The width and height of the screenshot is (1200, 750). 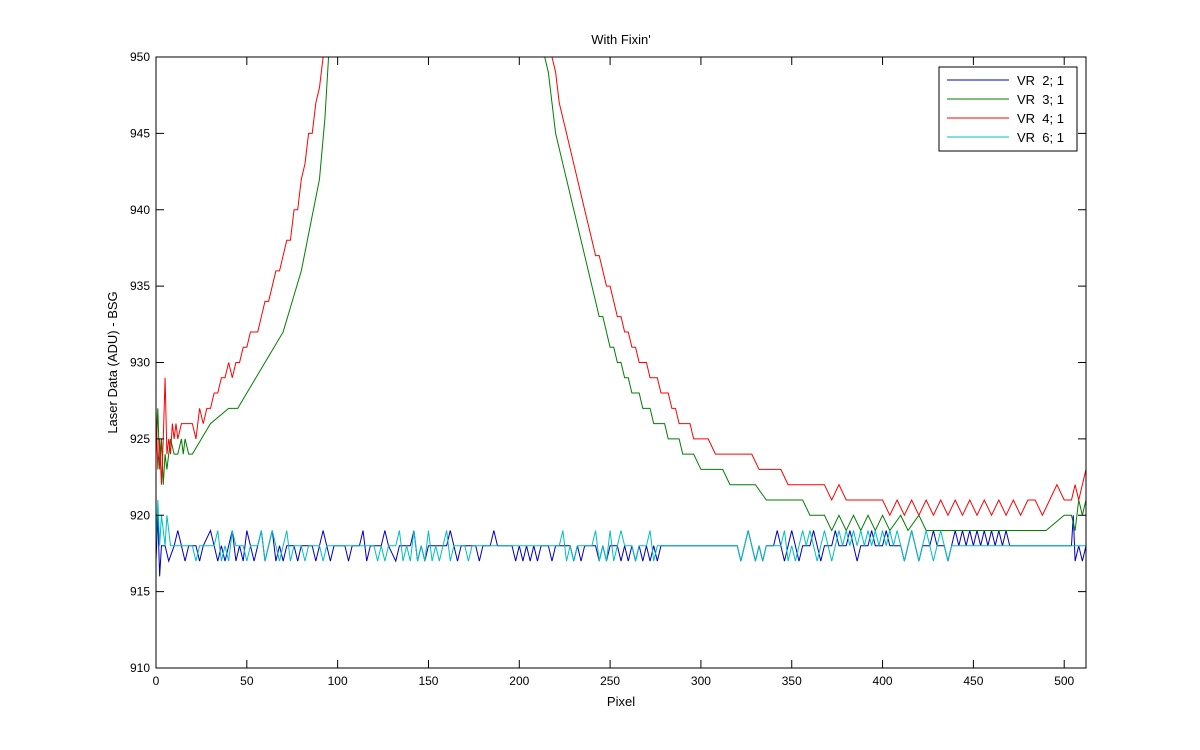 I want to click on y-axis-label: Laser Data (ADU) - BSG, so click(x=112, y=362).